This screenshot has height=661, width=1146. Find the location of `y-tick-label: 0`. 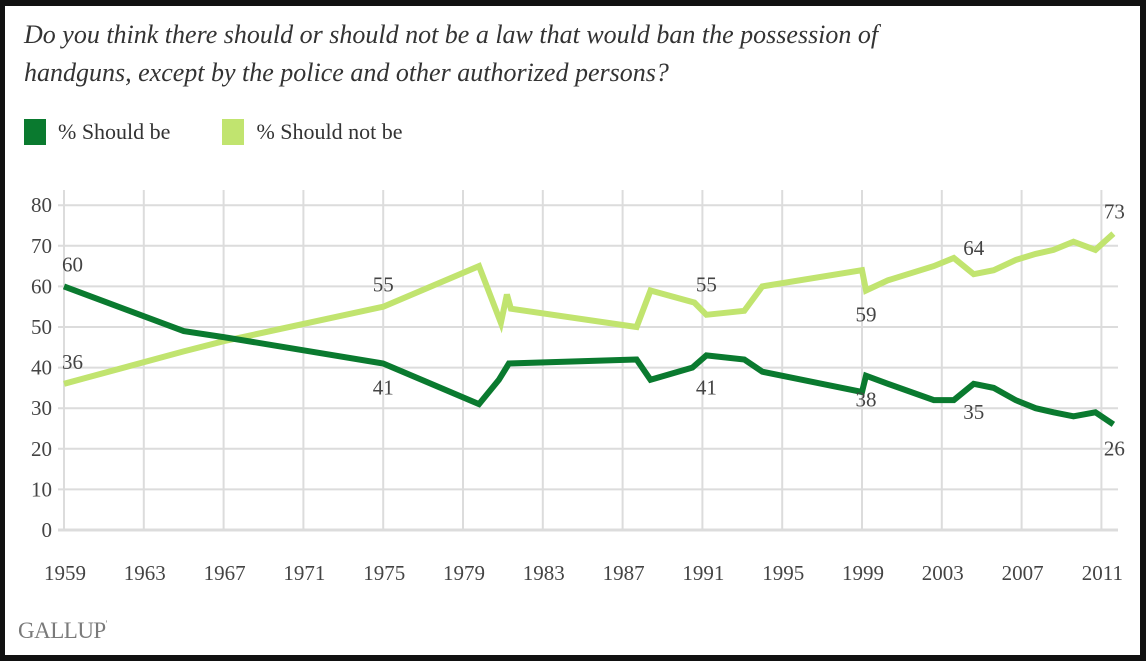

y-tick-label: 0 is located at coordinates (47, 530).